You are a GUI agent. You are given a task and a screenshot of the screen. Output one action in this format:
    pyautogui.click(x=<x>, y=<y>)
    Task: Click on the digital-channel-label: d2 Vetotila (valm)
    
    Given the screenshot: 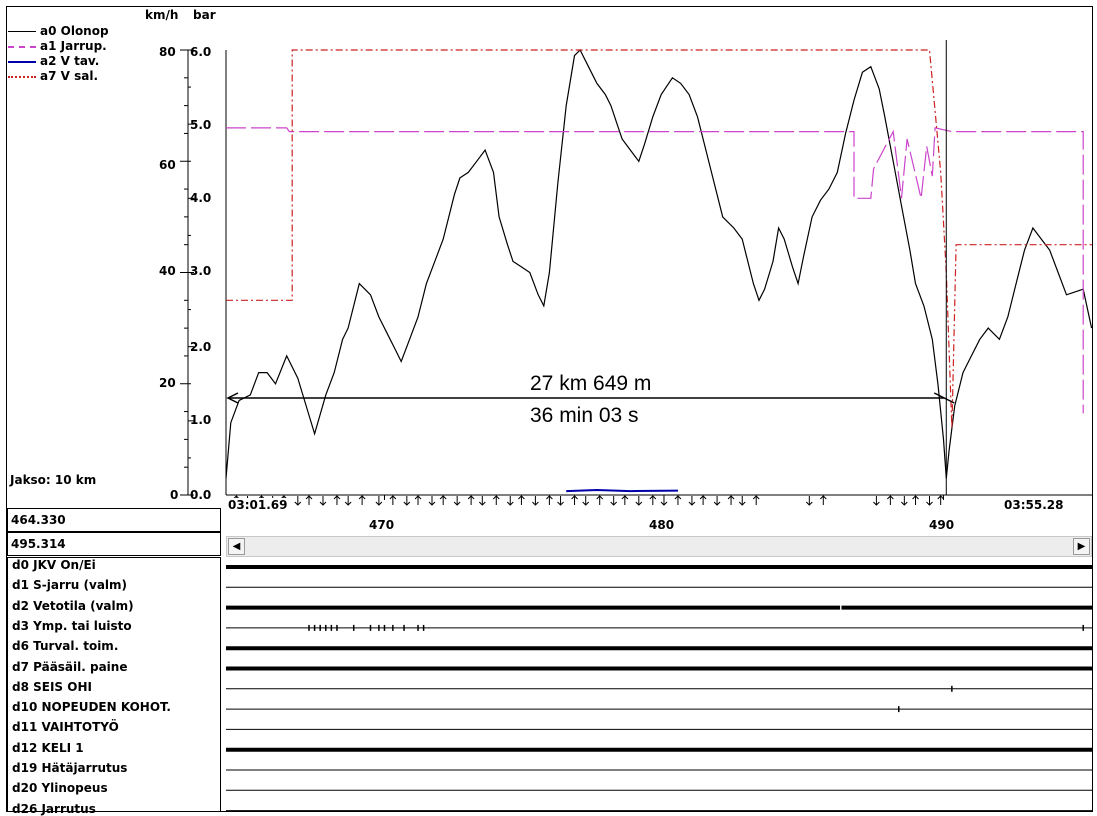 What is the action you would take?
    pyautogui.click(x=73, y=605)
    